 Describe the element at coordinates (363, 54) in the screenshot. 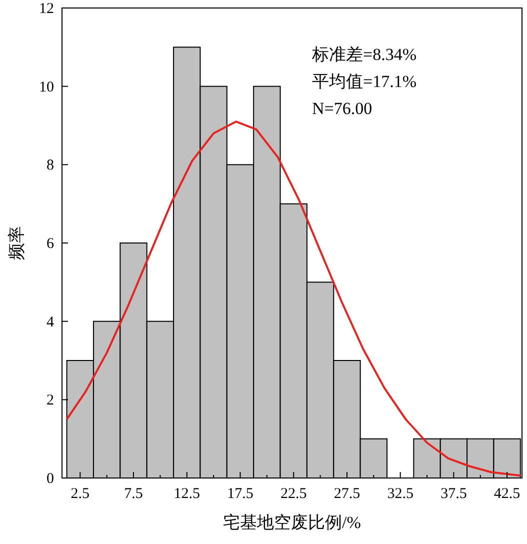

I see `annotation: 标准差=8.34%` at that location.